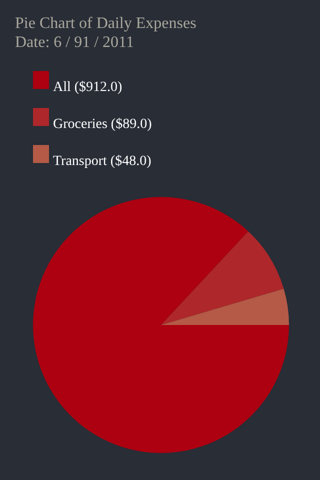 This screenshot has width=320, height=480. I want to click on legend-label: All ($912.0), so click(88, 87).